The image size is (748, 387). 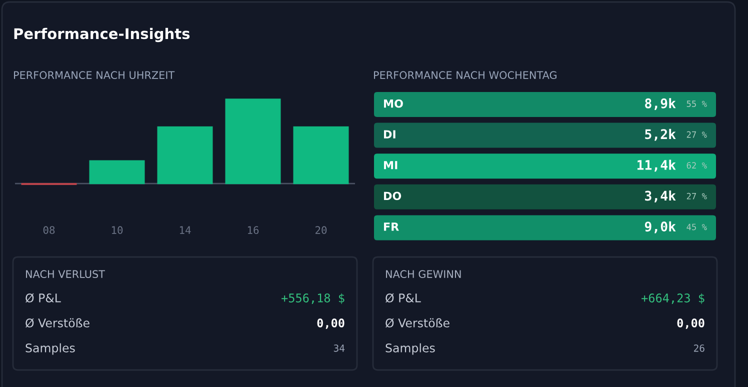 I want to click on text: PERFORMANCE NACH WOCHENTAG, so click(x=465, y=75).